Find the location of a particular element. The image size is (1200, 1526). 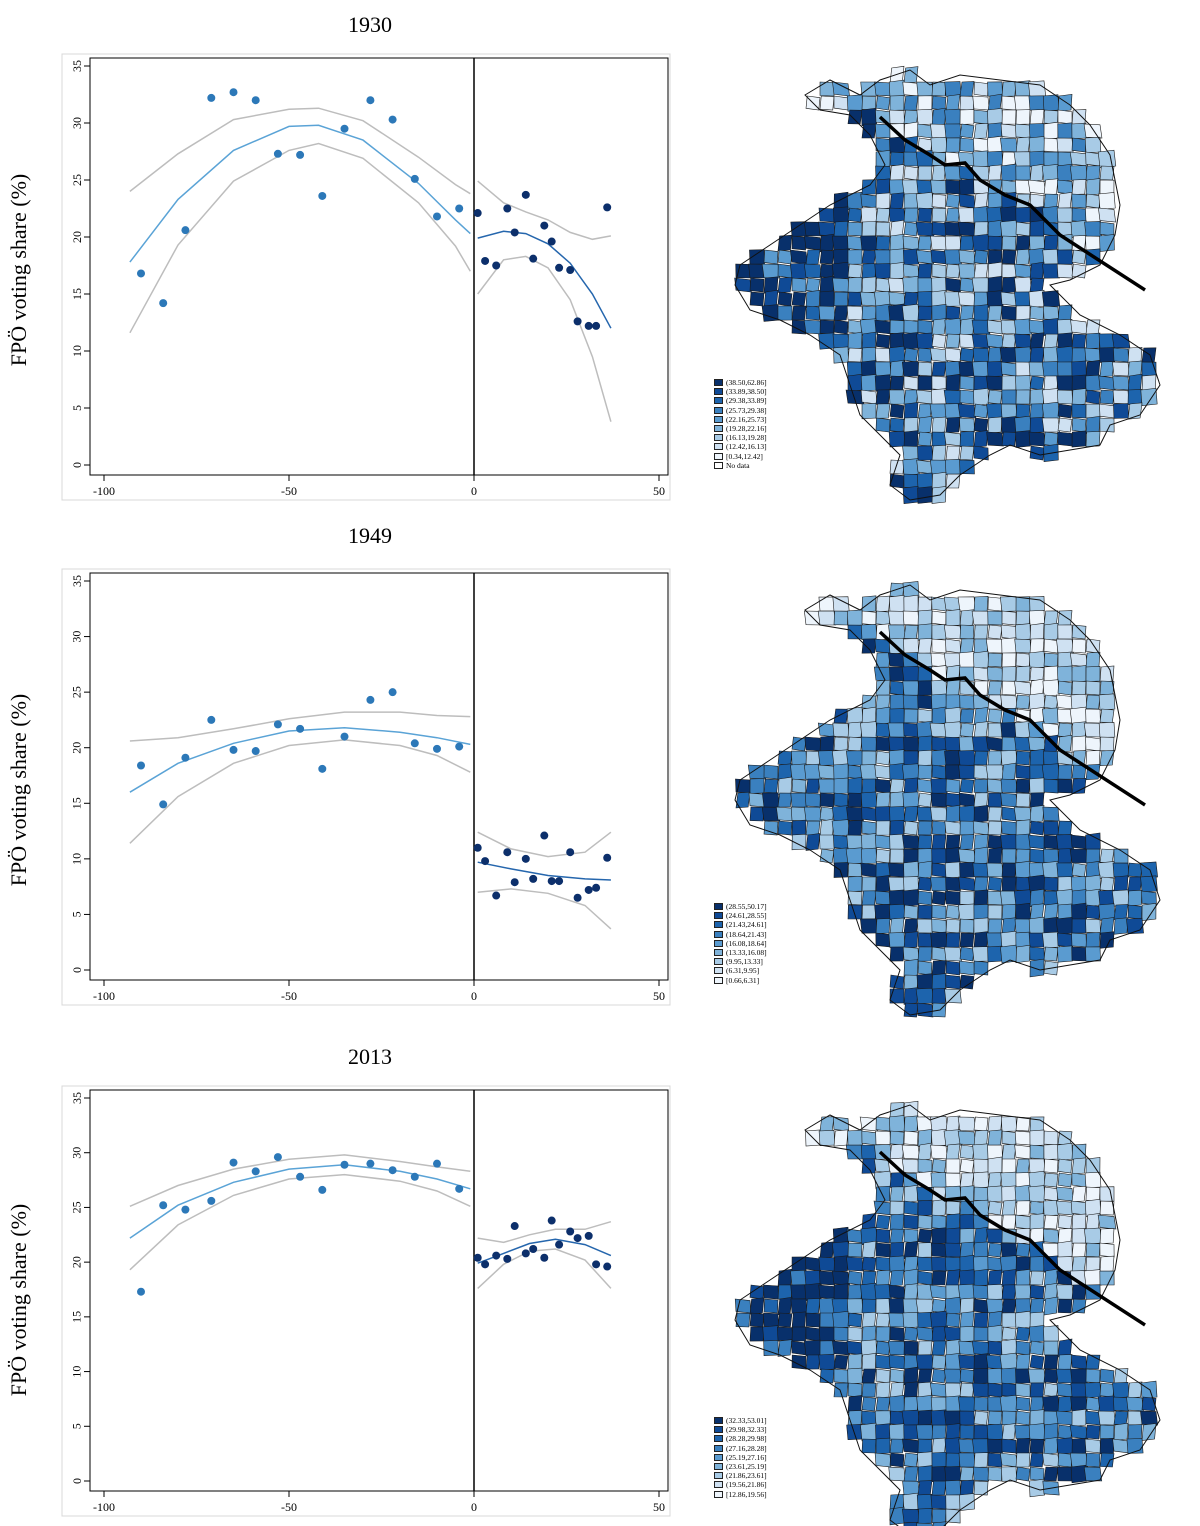

demarcation-line is located at coordinates (1012, 718).